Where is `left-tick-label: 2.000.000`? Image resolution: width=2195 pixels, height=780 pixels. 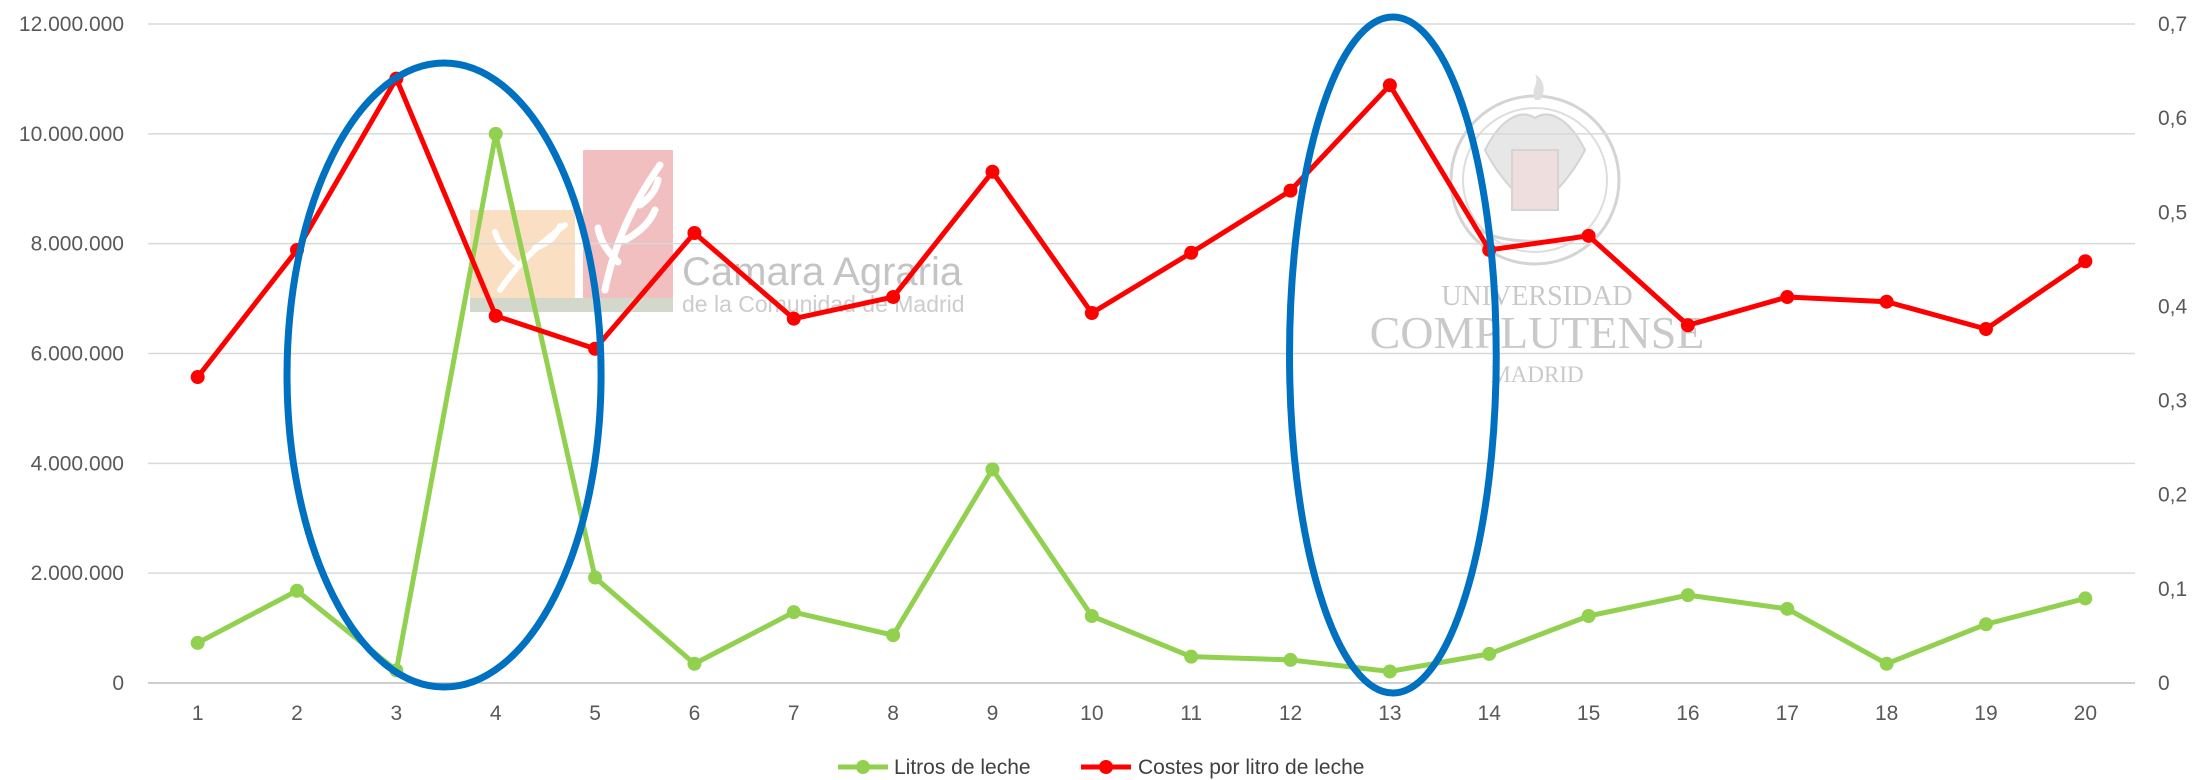
left-tick-label: 2.000.000 is located at coordinates (77, 573).